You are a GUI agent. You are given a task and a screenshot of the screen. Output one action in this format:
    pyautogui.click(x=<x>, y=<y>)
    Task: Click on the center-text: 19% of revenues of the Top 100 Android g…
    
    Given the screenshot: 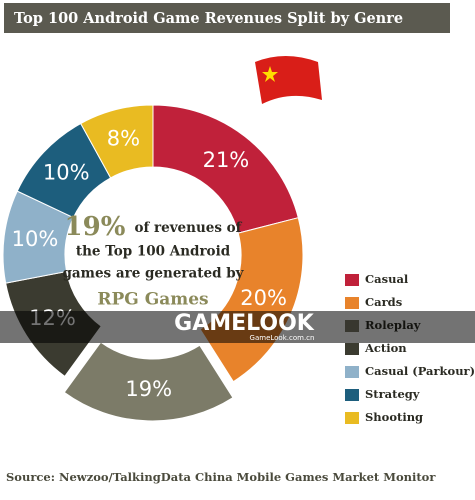 What is the action you would take?
    pyautogui.click(x=153, y=261)
    